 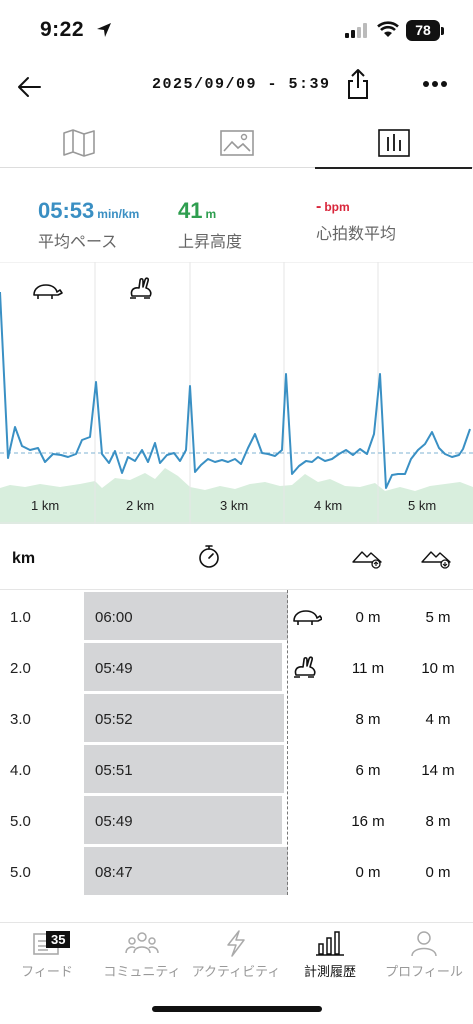 What do you see at coordinates (114, 617) in the screenshot?
I see `split-pace: 06:00` at bounding box center [114, 617].